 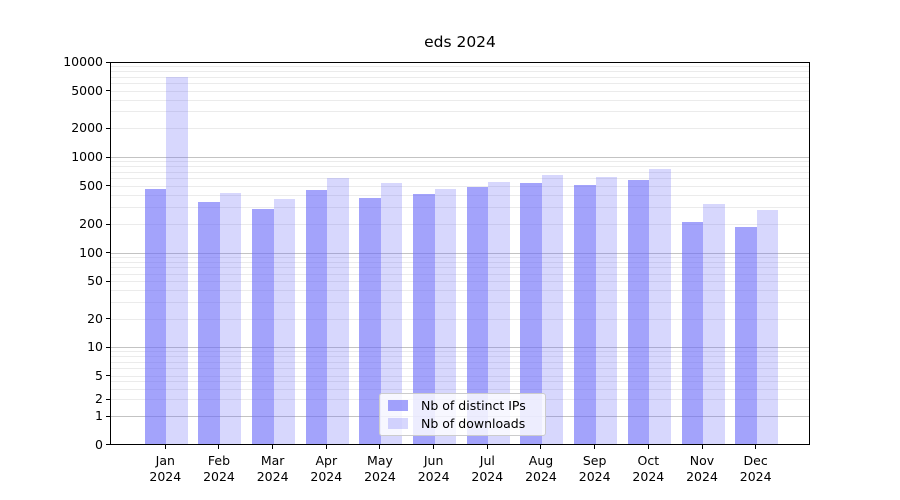 I want to click on x-tick-label: Jul 2024, so click(x=487, y=468).